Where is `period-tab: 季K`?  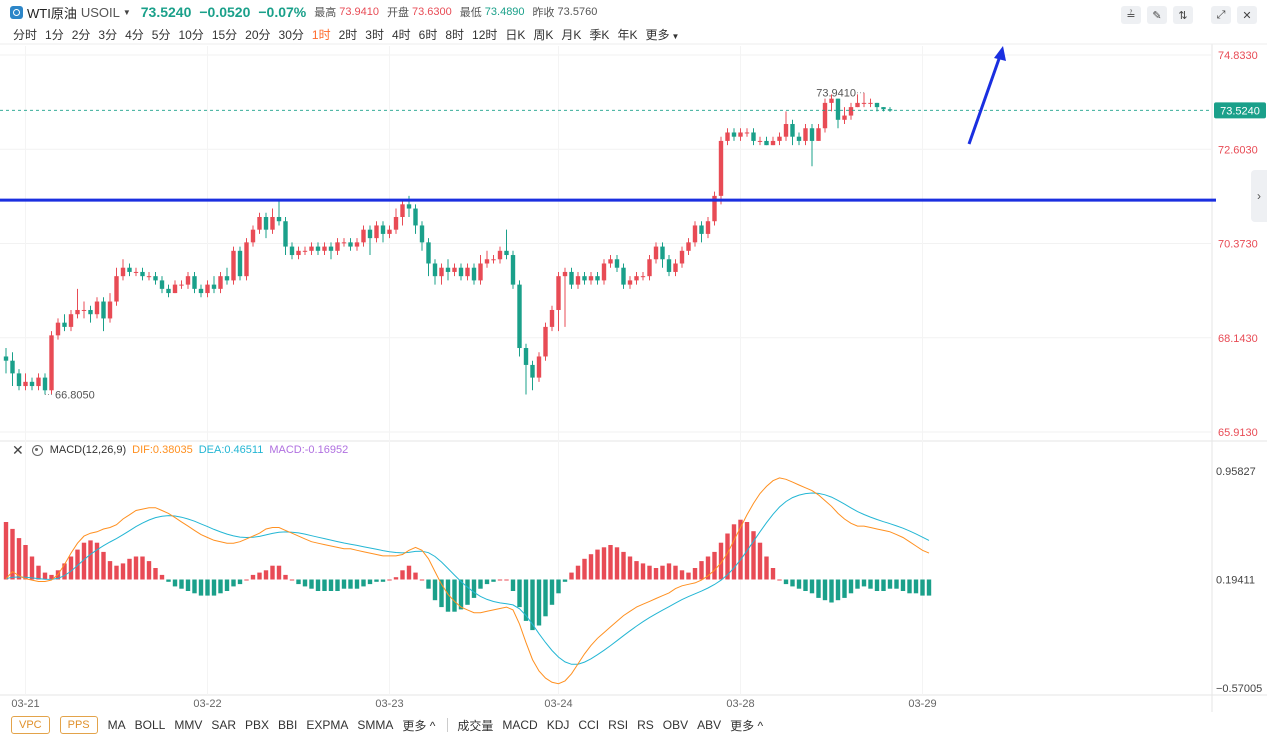
period-tab: 季K is located at coordinates (599, 34).